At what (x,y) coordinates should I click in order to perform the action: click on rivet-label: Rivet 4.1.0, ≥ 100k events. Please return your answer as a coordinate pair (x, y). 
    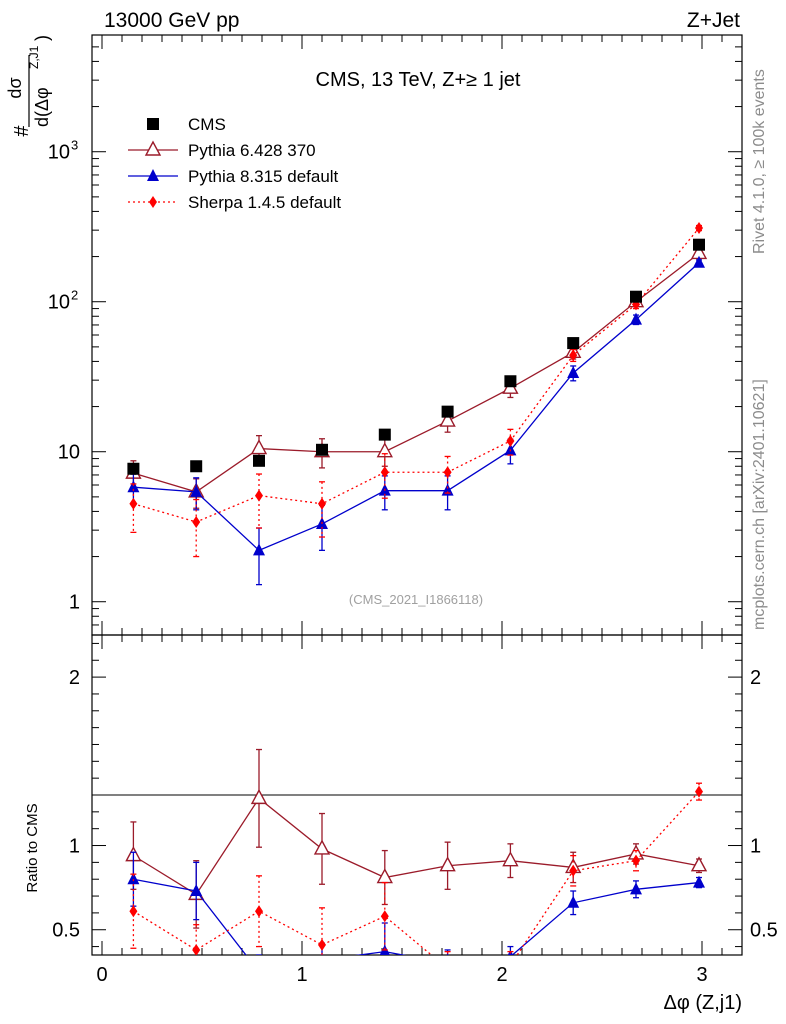
    Looking at the image, I should click on (759, 161).